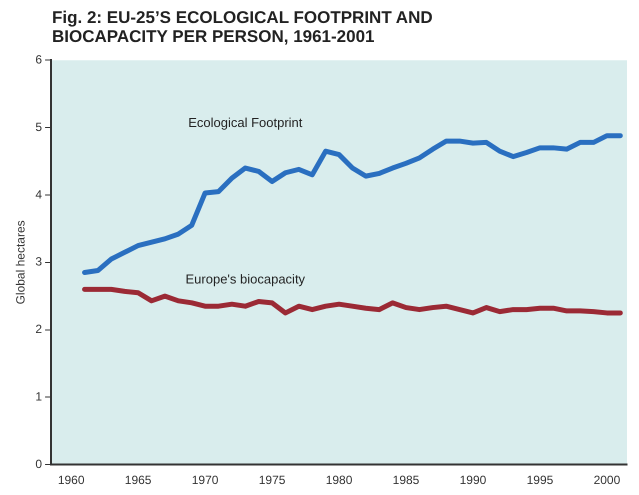 This screenshot has width=639, height=495. I want to click on text: Ecological Footprint, so click(245, 122).